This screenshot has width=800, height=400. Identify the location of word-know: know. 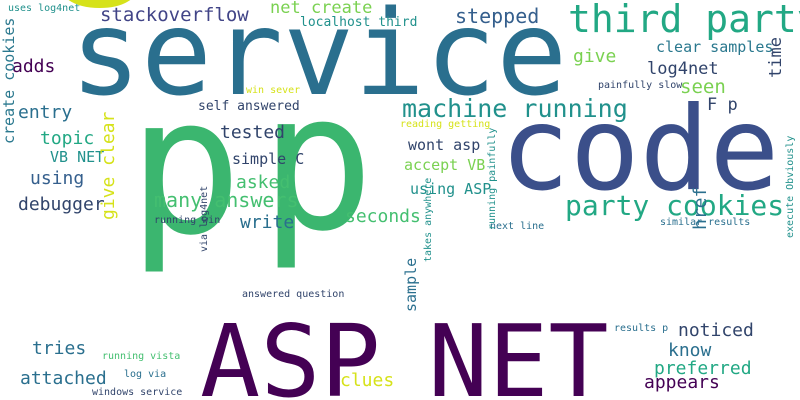
(690, 350).